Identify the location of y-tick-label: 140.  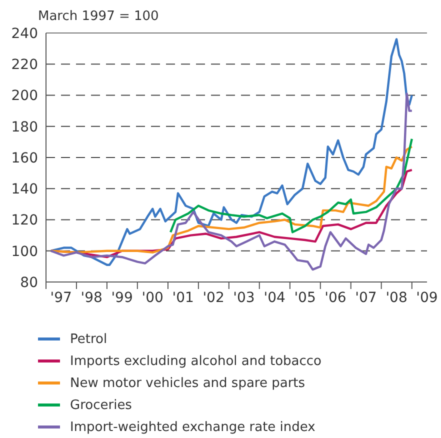
(24, 190).